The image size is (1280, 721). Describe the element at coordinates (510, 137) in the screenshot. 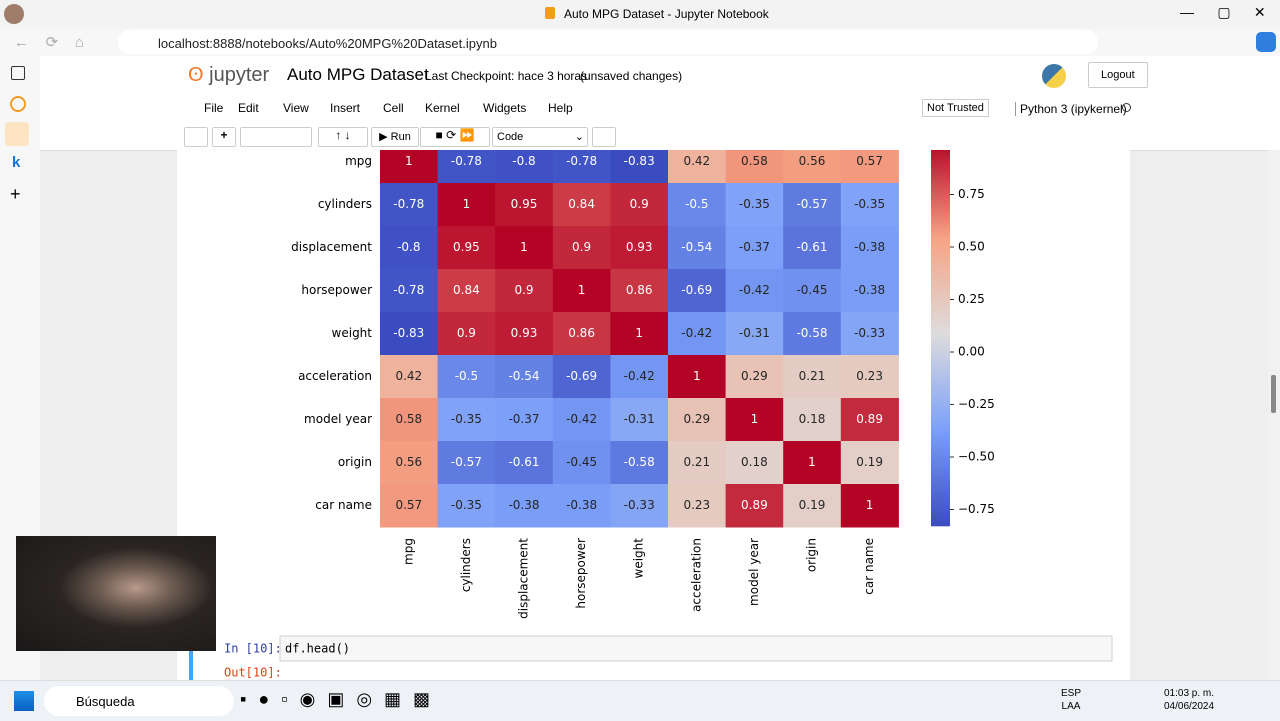

I see `cell-type: Code` at that location.